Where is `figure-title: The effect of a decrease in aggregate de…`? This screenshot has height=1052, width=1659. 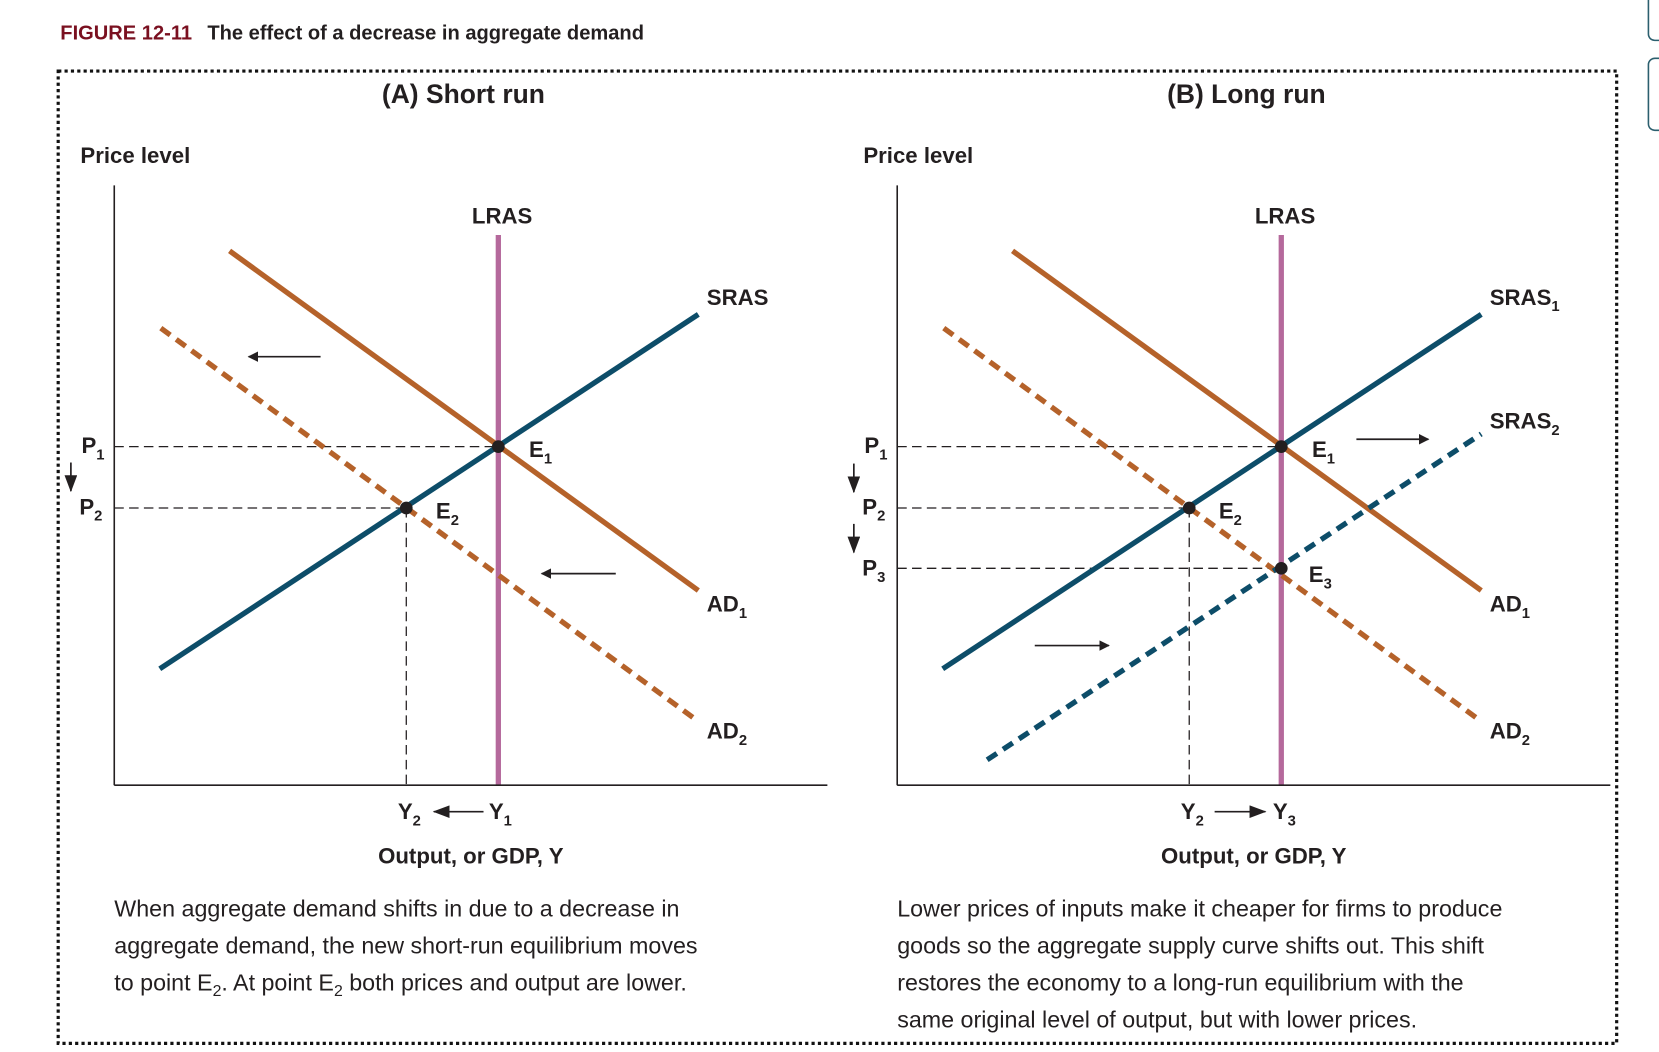 figure-title: The effect of a decrease in aggregate de… is located at coordinates (425, 33).